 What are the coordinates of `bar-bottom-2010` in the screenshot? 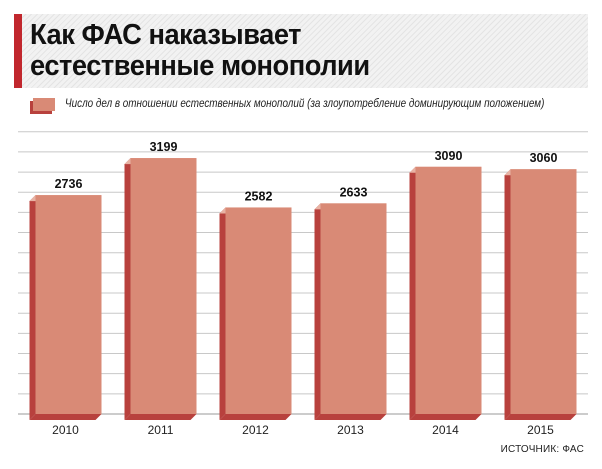 It's located at (65, 417).